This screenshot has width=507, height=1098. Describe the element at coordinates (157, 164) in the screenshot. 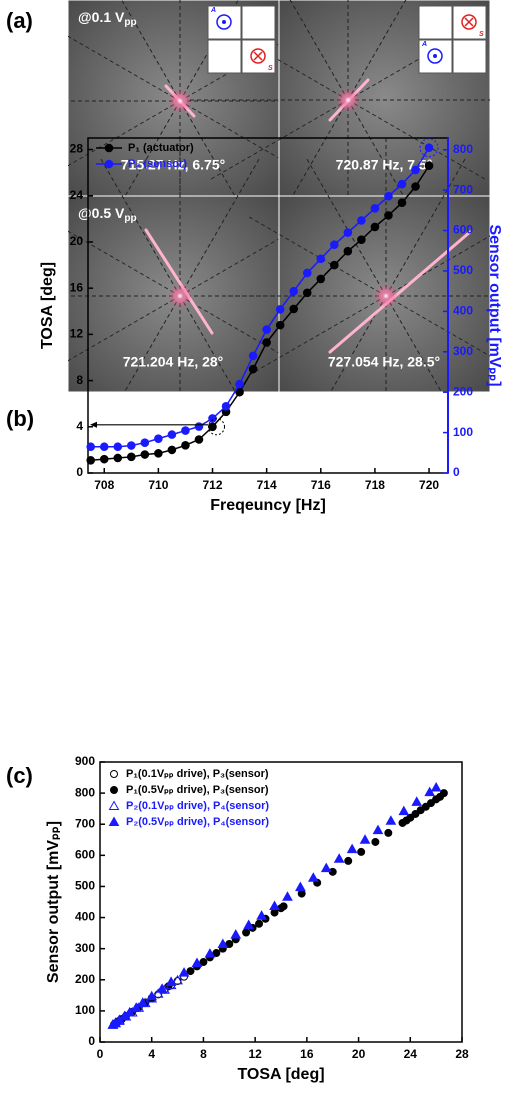

I see `legend-label: P₃ (sensor)` at that location.